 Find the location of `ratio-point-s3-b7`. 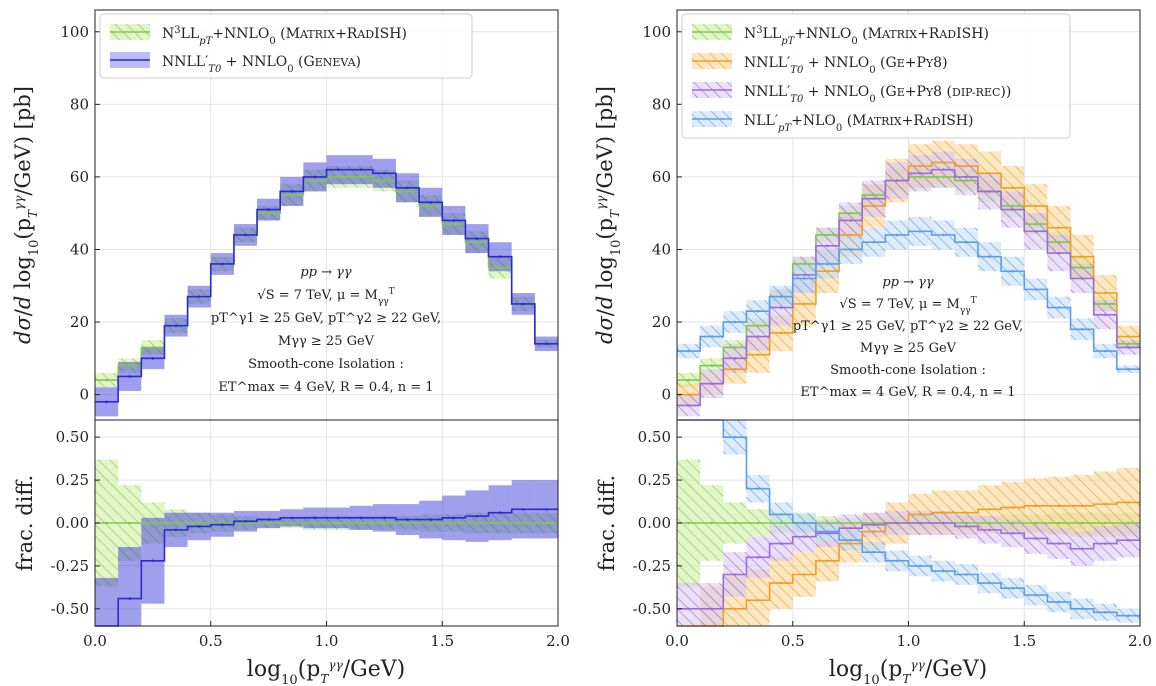

ratio-point-s3-b7 is located at coordinates (850, 540).